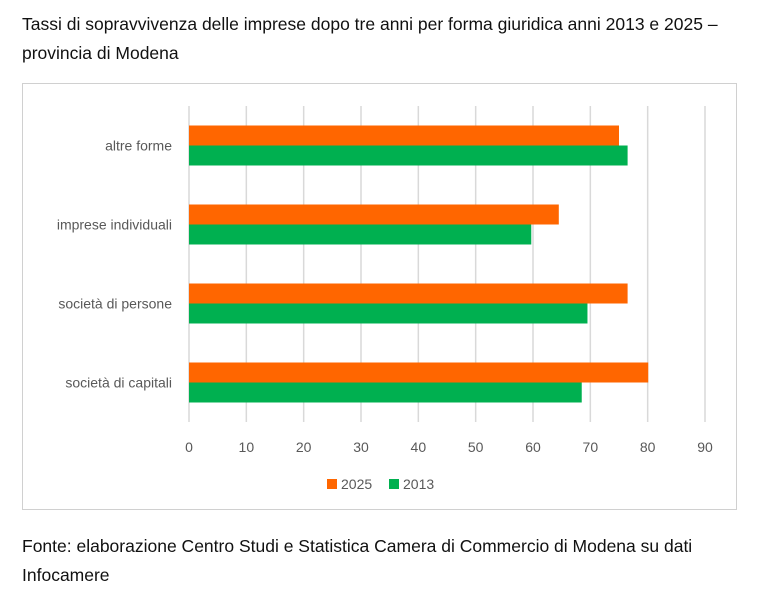 This screenshot has height=594, width=768. What do you see at coordinates (332, 484) in the screenshot?
I see `legend-swatch-2025` at bounding box center [332, 484].